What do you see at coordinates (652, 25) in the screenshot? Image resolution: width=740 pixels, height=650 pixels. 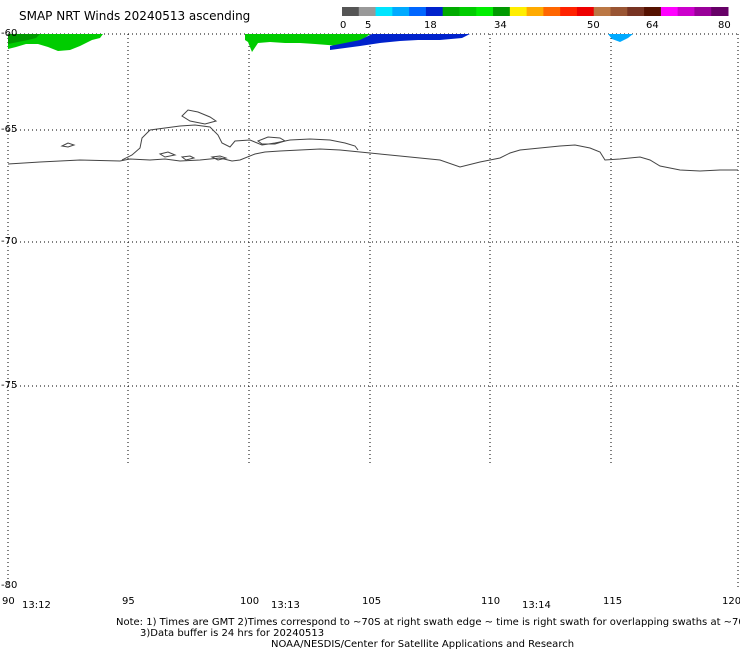 I see `colorbar-tick: 64` at bounding box center [652, 25].